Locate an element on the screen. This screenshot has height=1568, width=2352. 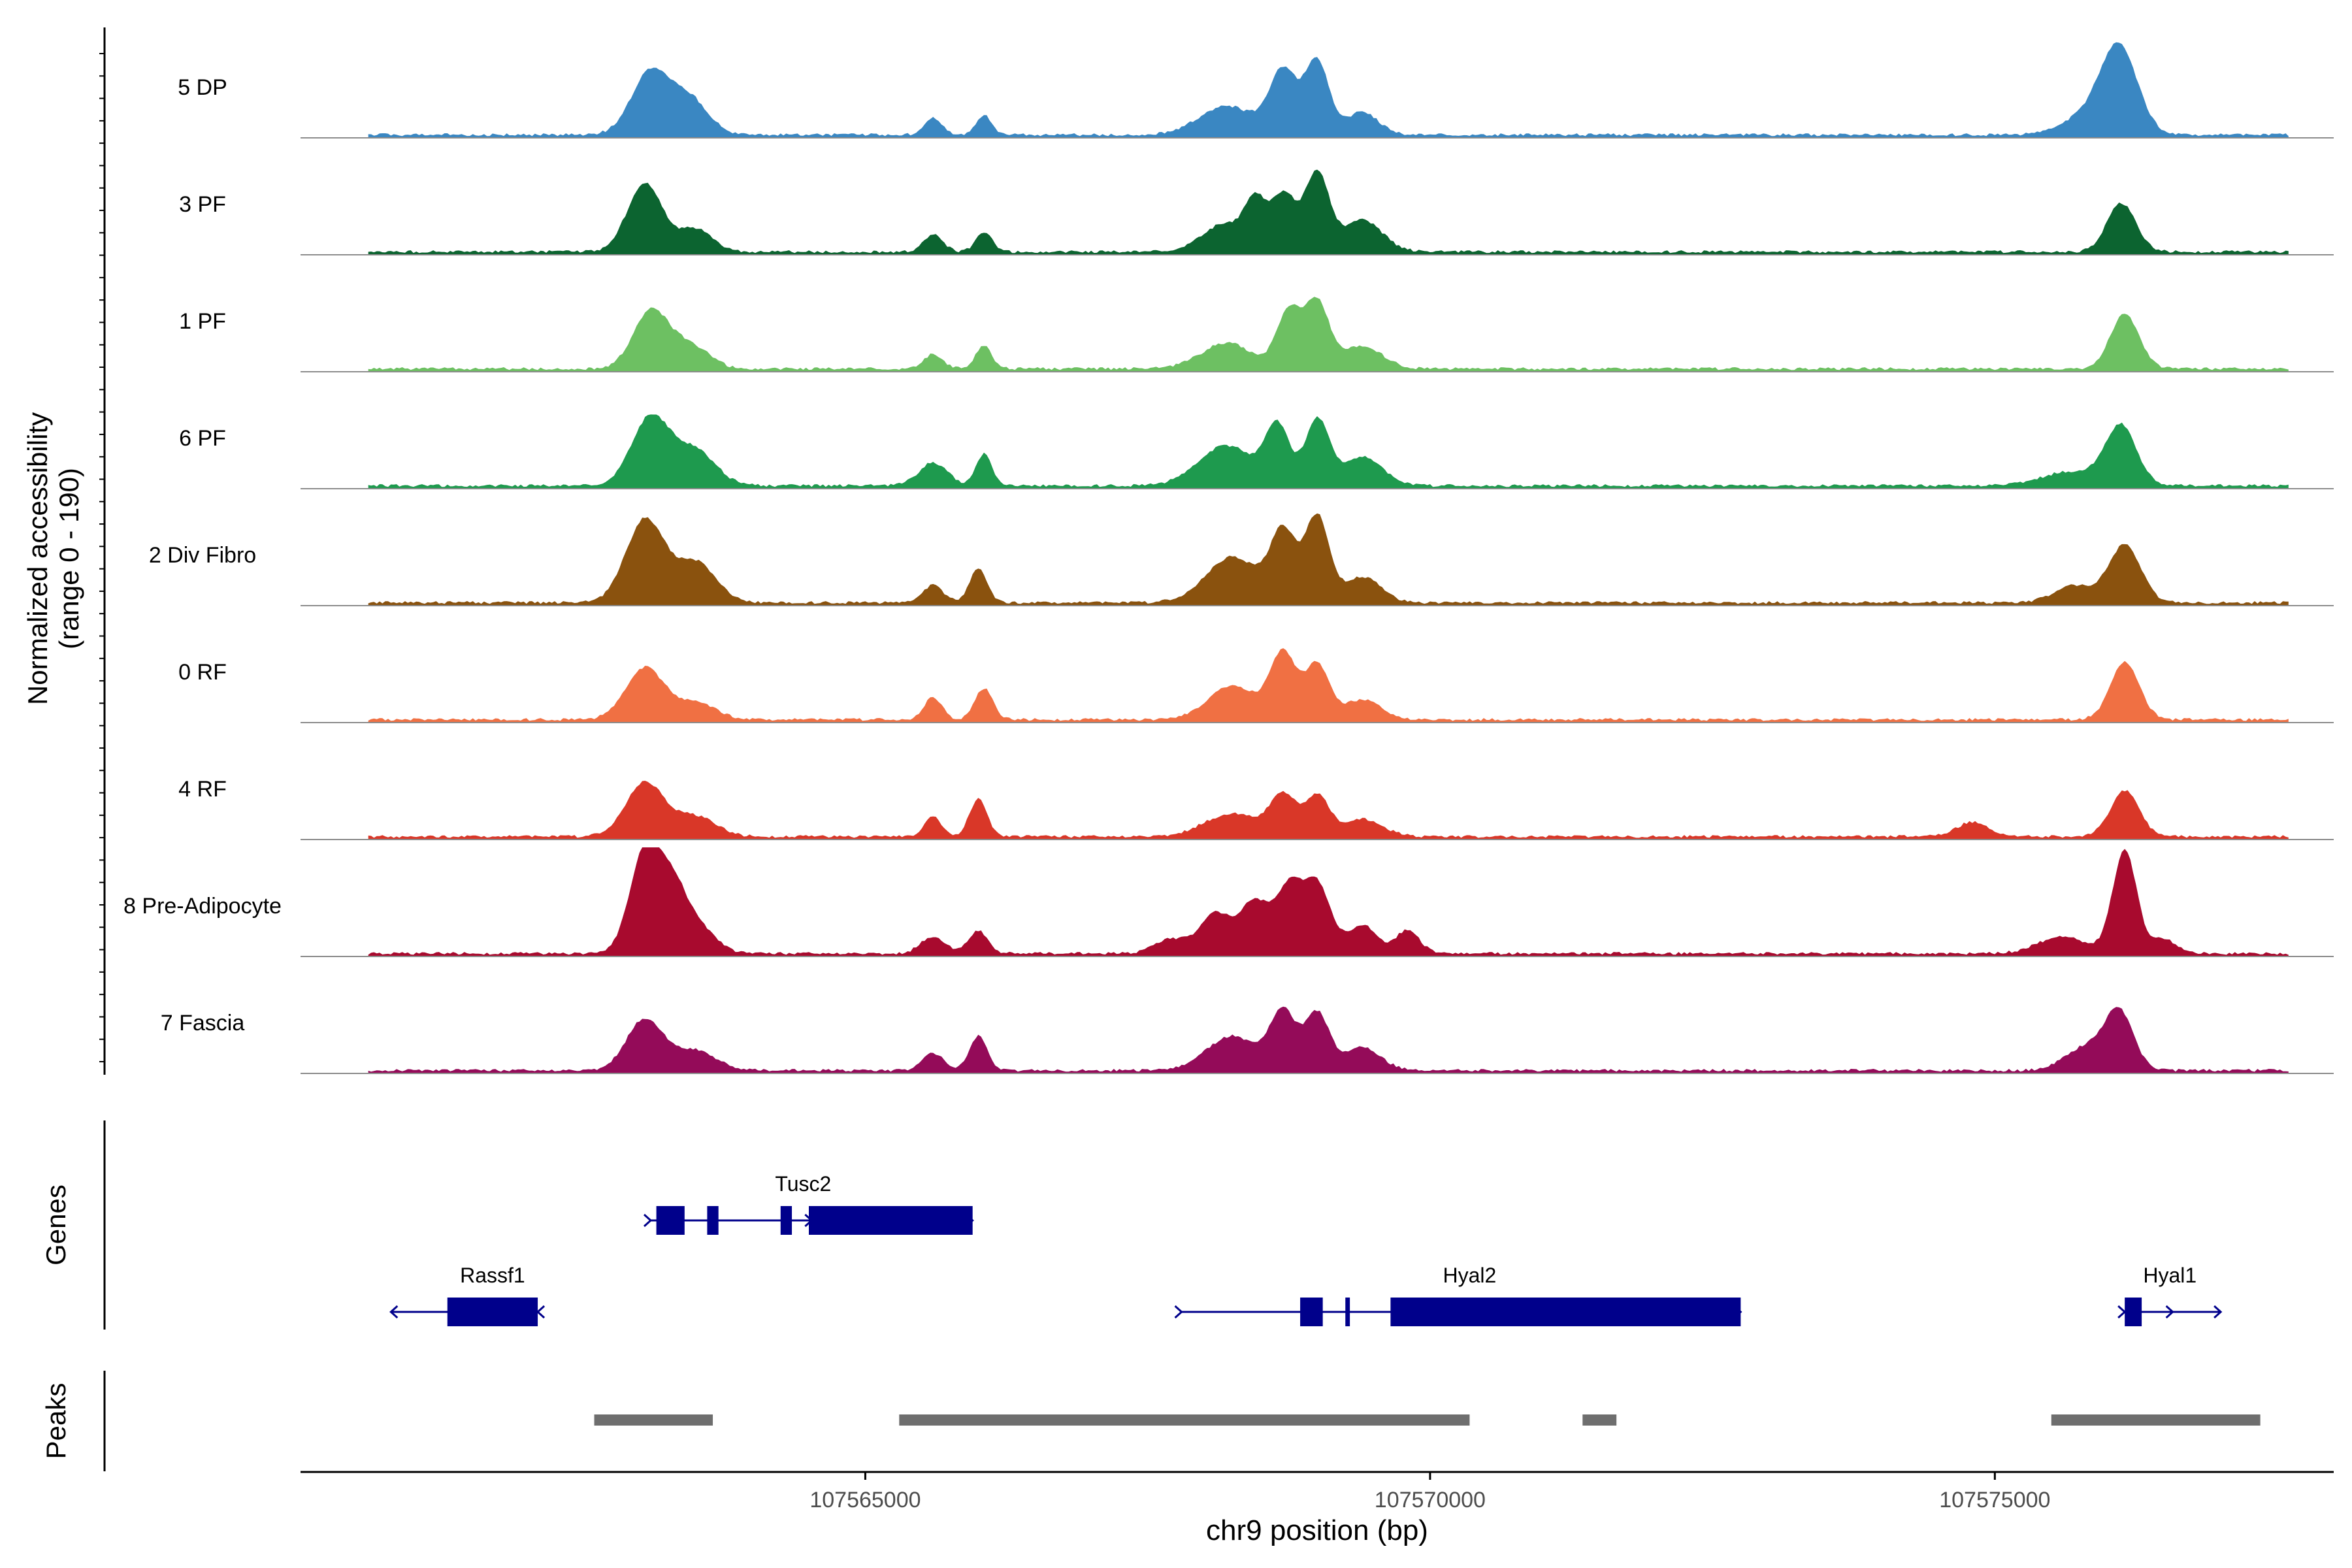
track-label: 1 PF is located at coordinates (202, 321).